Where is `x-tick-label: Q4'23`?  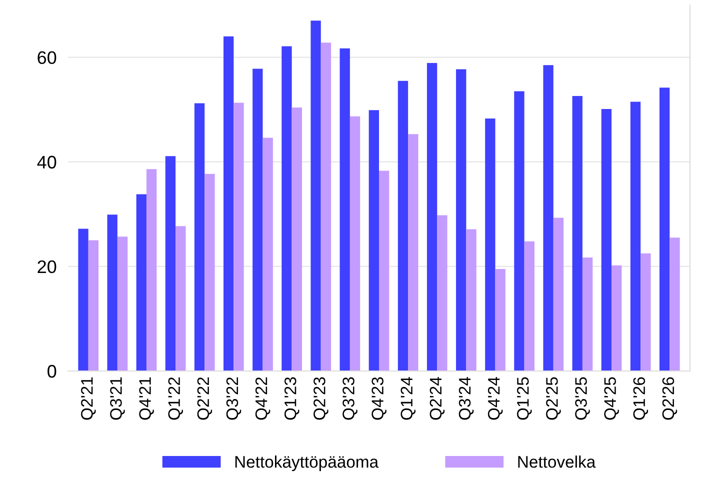
x-tick-label: Q4'23 is located at coordinates (379, 398).